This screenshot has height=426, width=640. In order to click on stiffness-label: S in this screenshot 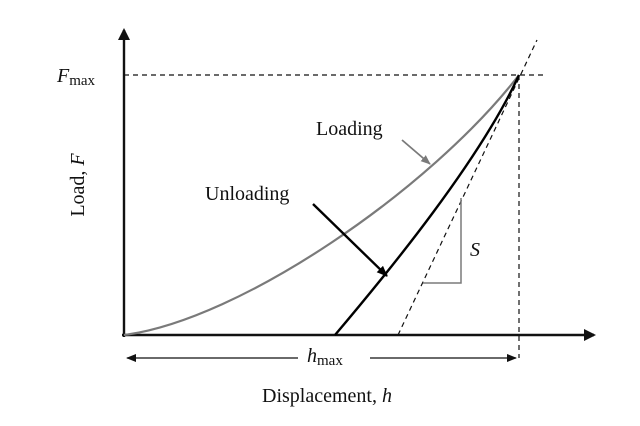, I will do `click(475, 250)`.